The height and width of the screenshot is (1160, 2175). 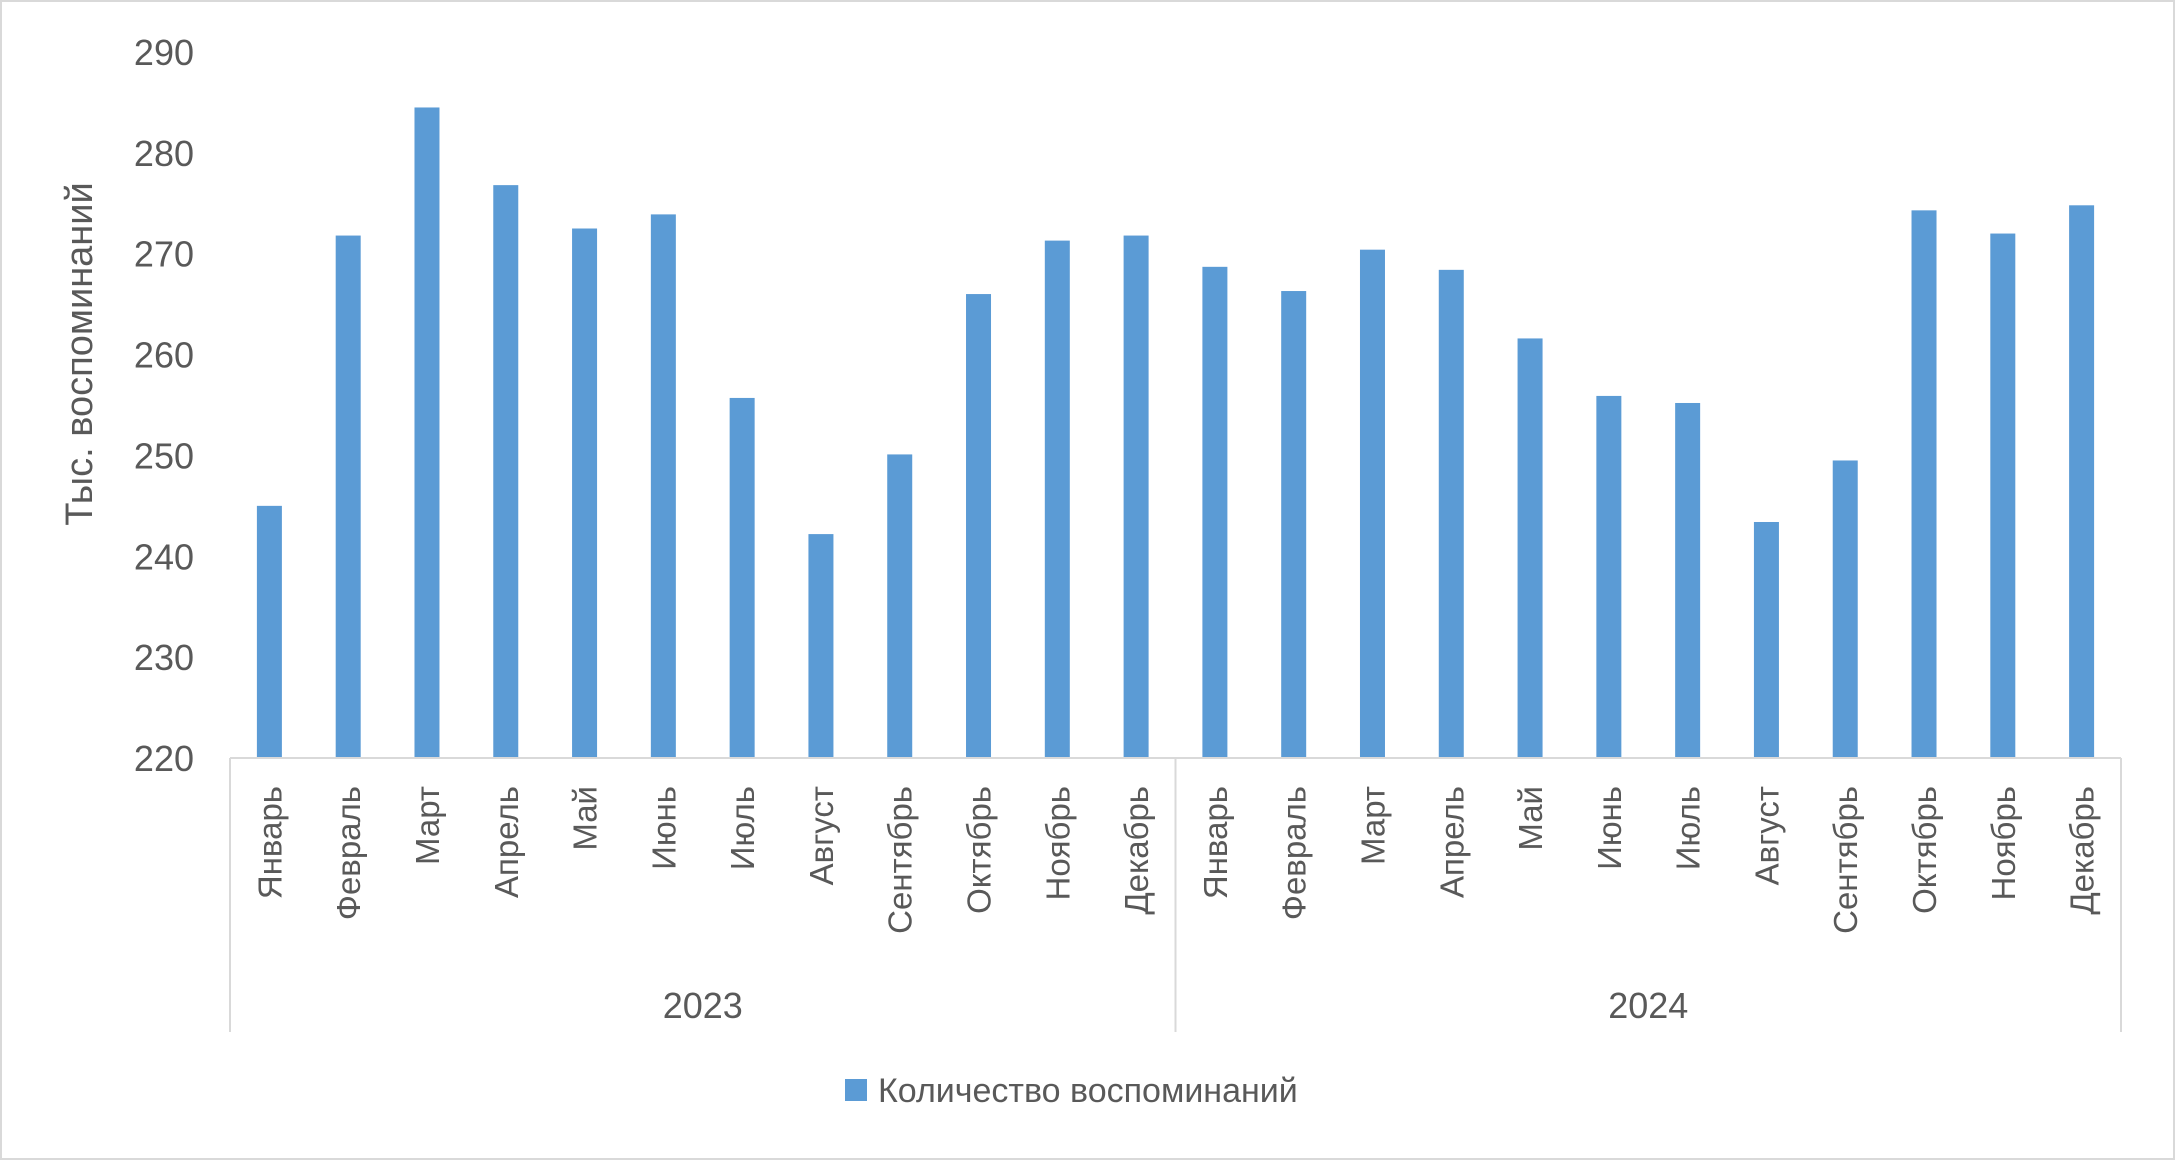 I want to click on y-tick-label: 290, so click(x=164, y=52).